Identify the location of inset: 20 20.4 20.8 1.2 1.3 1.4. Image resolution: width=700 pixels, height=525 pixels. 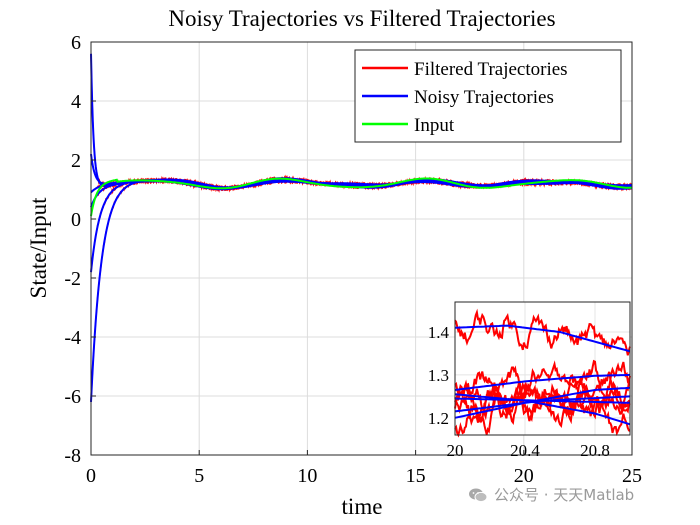
(529, 380).